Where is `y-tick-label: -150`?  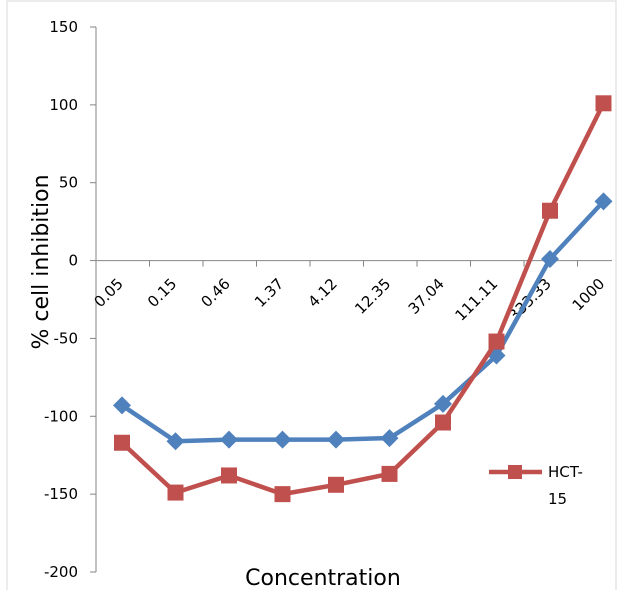
y-tick-label: -150 is located at coordinates (61, 494).